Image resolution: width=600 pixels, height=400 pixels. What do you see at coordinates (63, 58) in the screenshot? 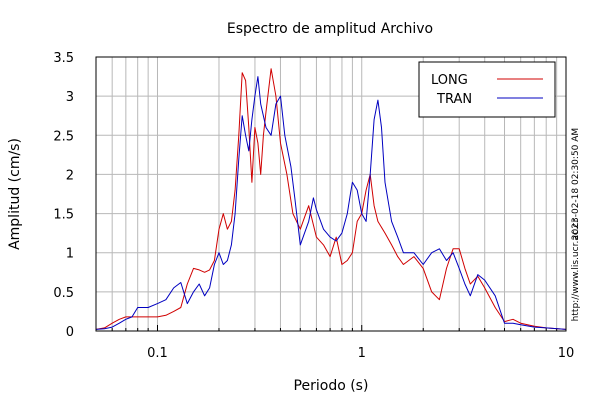
I see `y-tick-label: 3.5` at bounding box center [63, 58].